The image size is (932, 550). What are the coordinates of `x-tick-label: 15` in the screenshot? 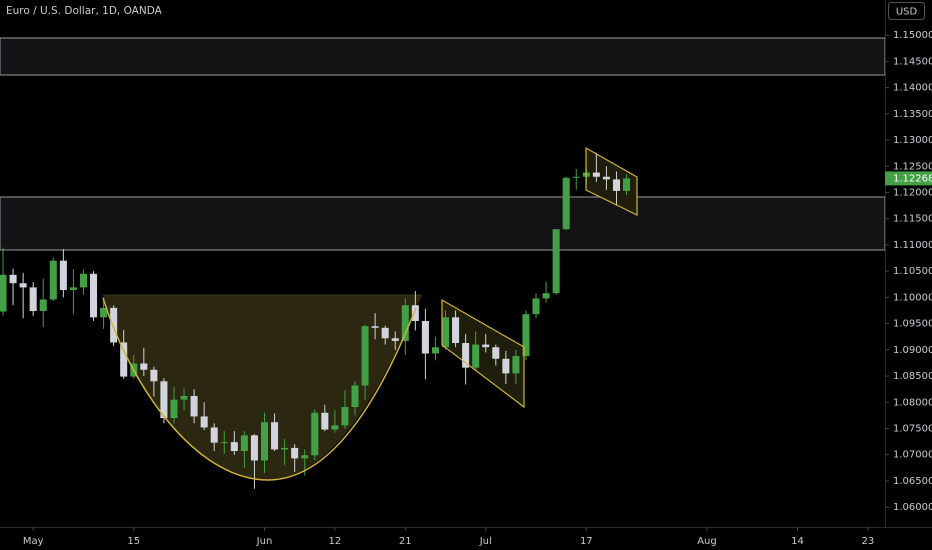 It's located at (133, 541).